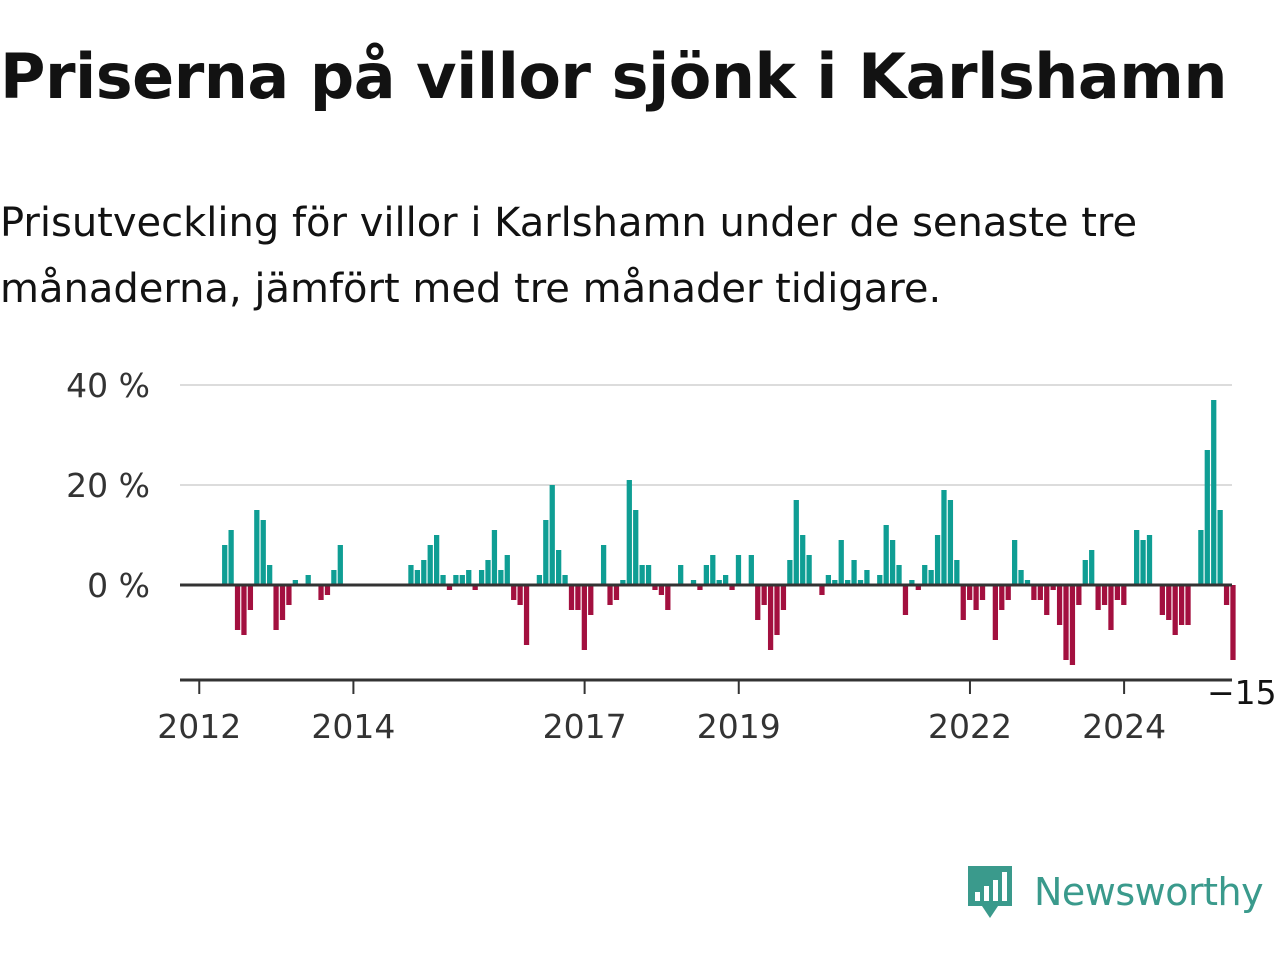 The width and height of the screenshot is (1280, 960). I want to click on x-tick-label: 2014, so click(353, 726).